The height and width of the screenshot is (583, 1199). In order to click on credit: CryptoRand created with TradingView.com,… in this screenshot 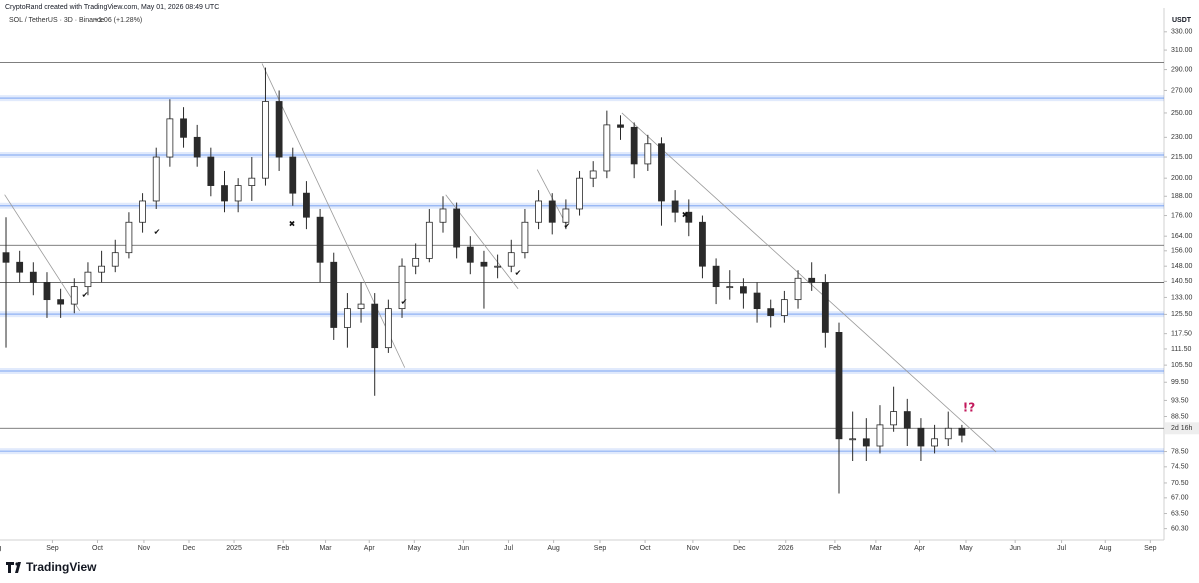, I will do `click(112, 7)`.